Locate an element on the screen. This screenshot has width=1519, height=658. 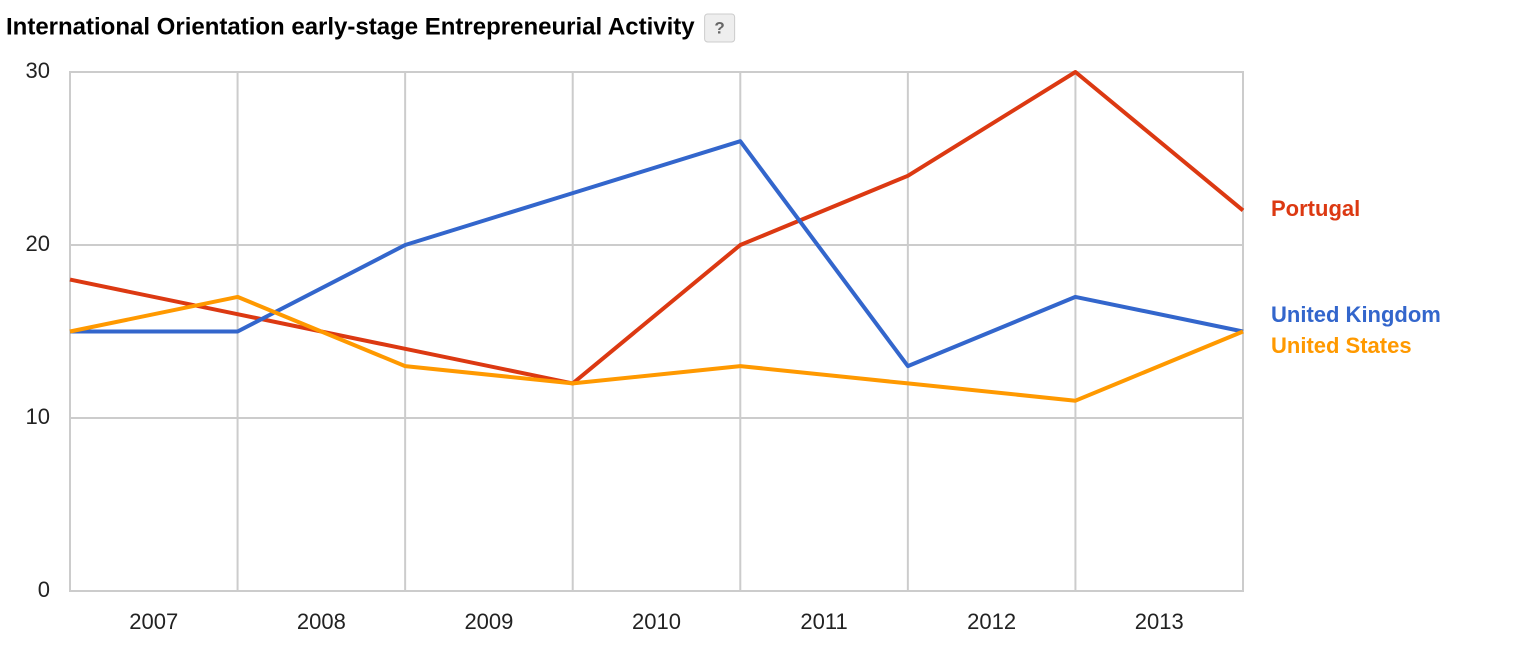
y-tick-label: 30 is located at coordinates (38, 70).